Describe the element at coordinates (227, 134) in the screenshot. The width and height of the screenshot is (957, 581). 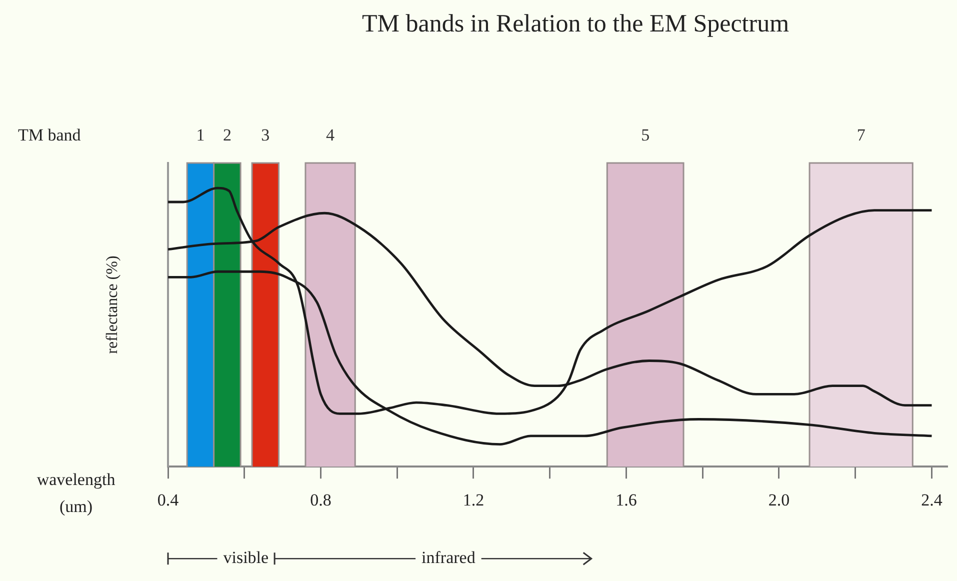
I see `band-label: 2` at that location.